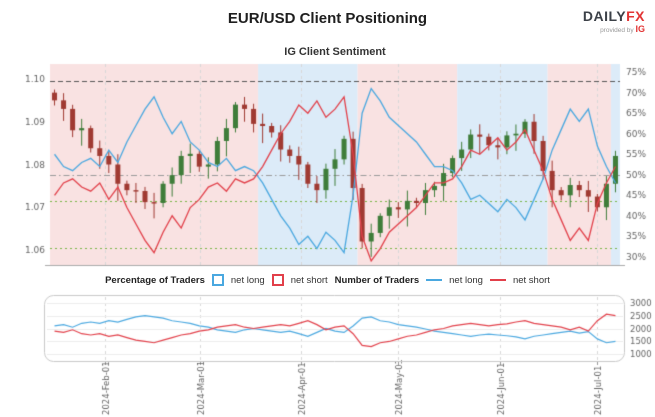 Image resolution: width=655 pixels, height=417 pixels. What do you see at coordinates (434, 280) in the screenshot?
I see `net-long-line-swatch` at bounding box center [434, 280].